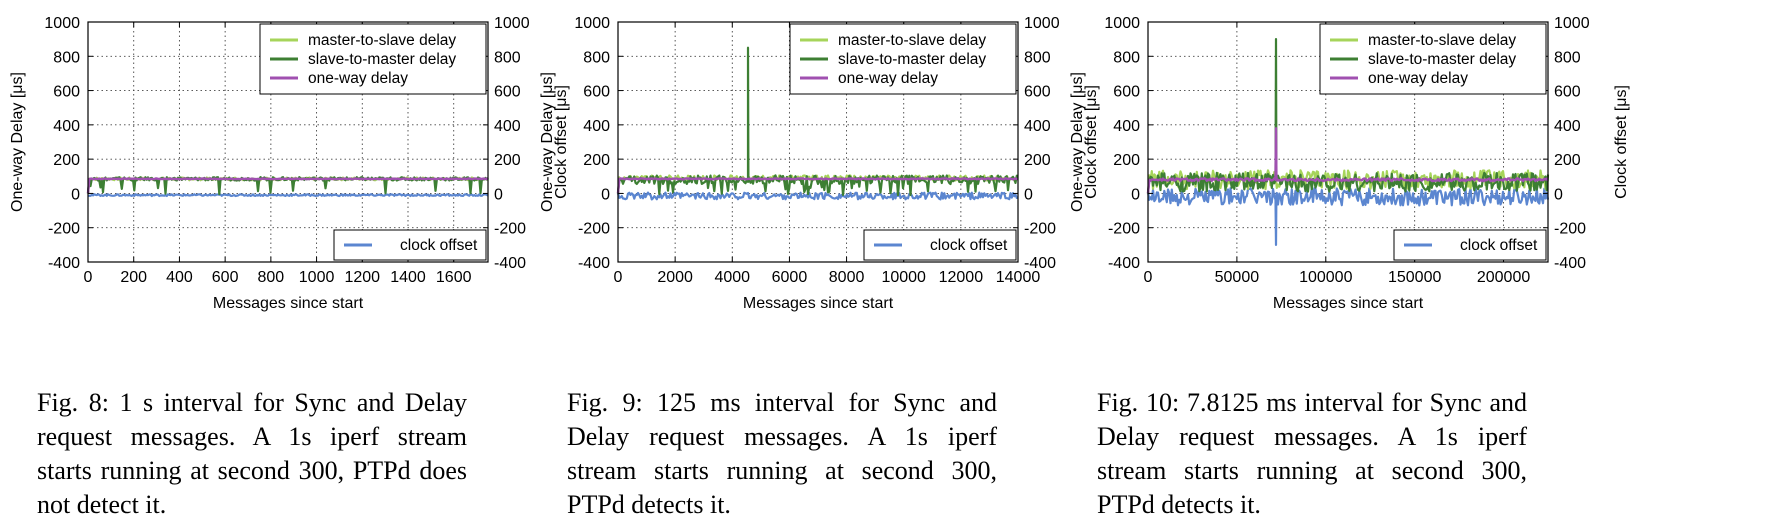 The image size is (1790, 528). Describe the element at coordinates (408, 277) in the screenshot. I see `x-tick-label: 1400` at that location.